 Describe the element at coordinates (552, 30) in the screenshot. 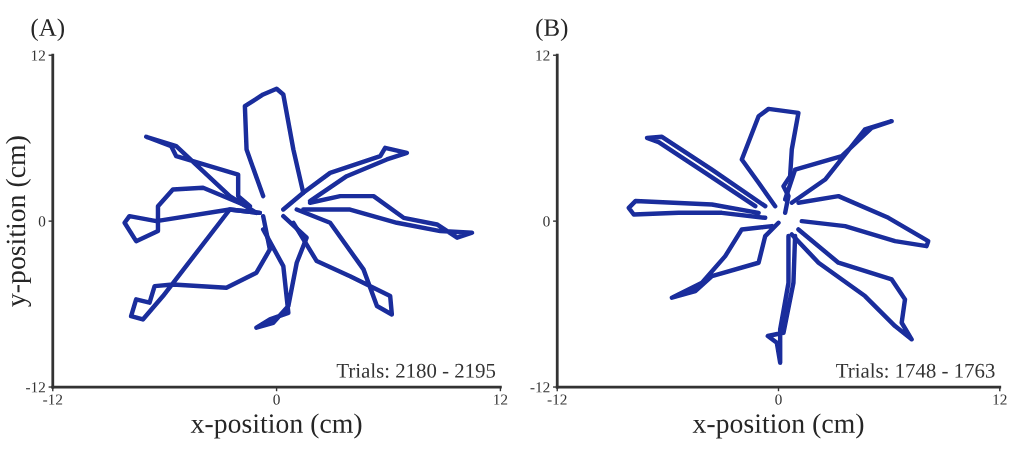

I see `chart-title: (B)` at that location.